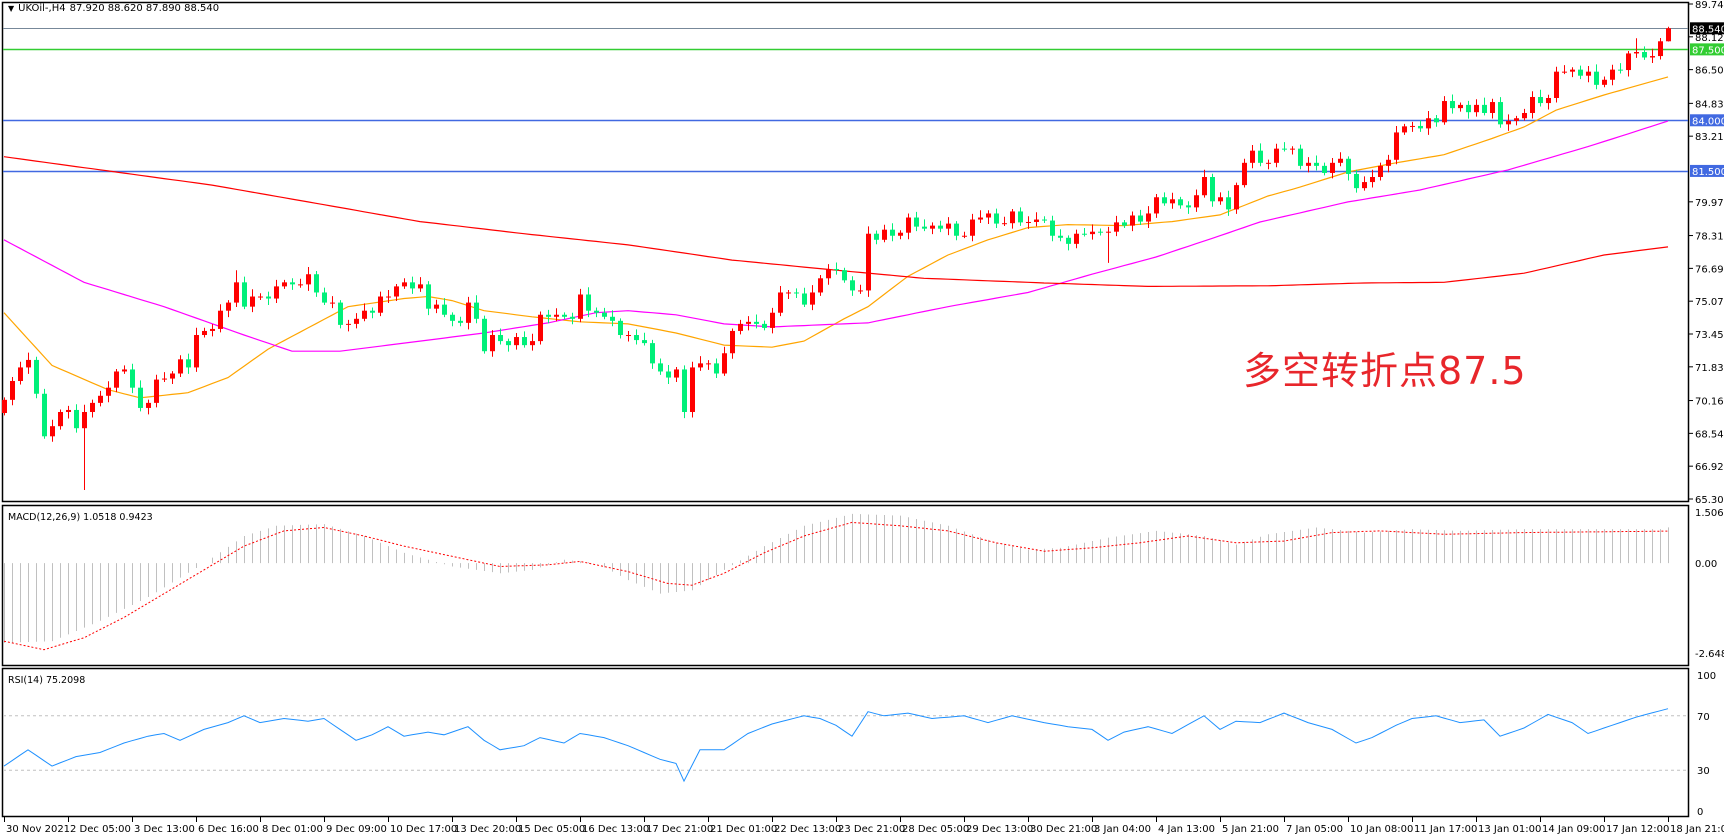 Image resolution: width=1724 pixels, height=838 pixels. I want to click on time-tick-label: 5 Jan 21:00, so click(1250, 829).